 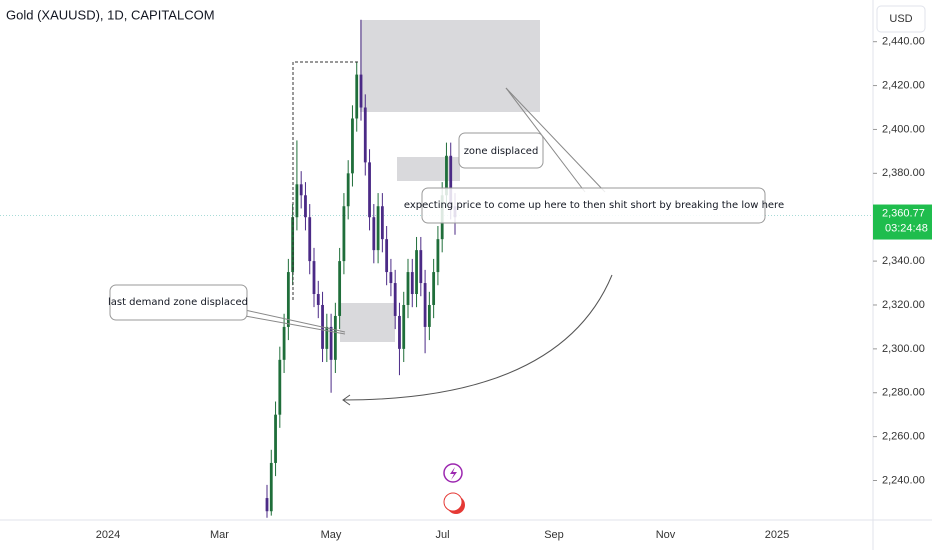 I want to click on annotation: last demand zone displaced, so click(x=178, y=302).